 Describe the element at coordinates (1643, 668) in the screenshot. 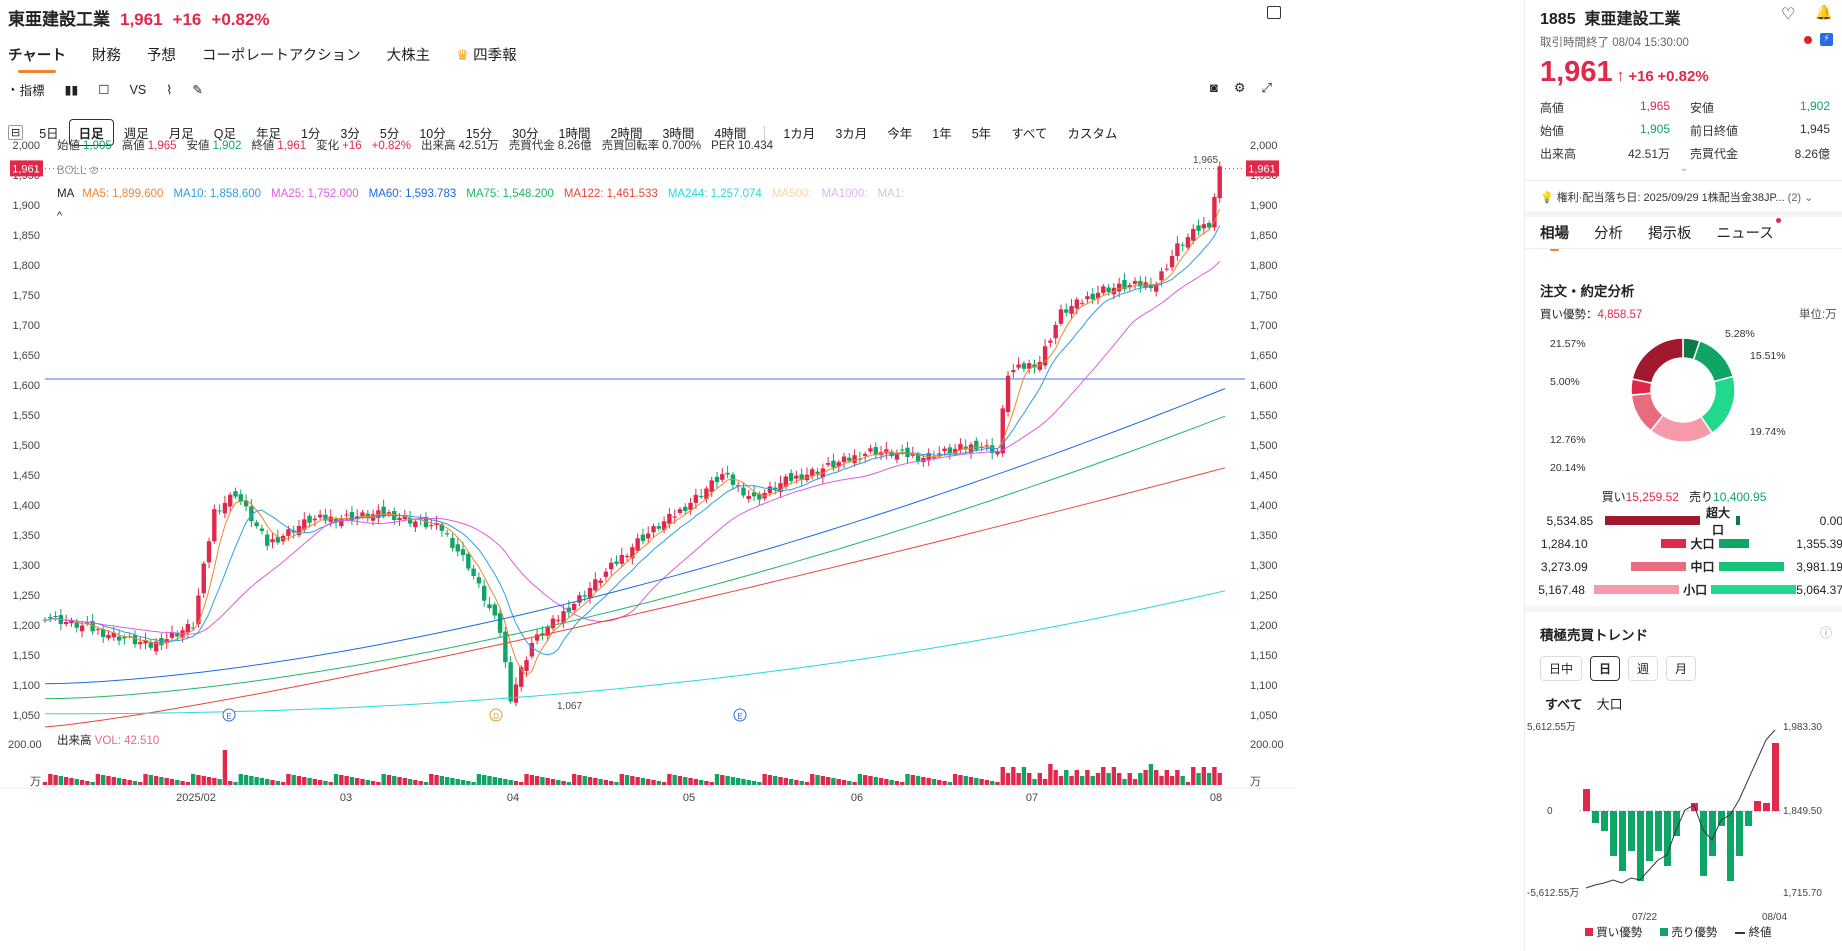

I see `pill-week: 週` at that location.